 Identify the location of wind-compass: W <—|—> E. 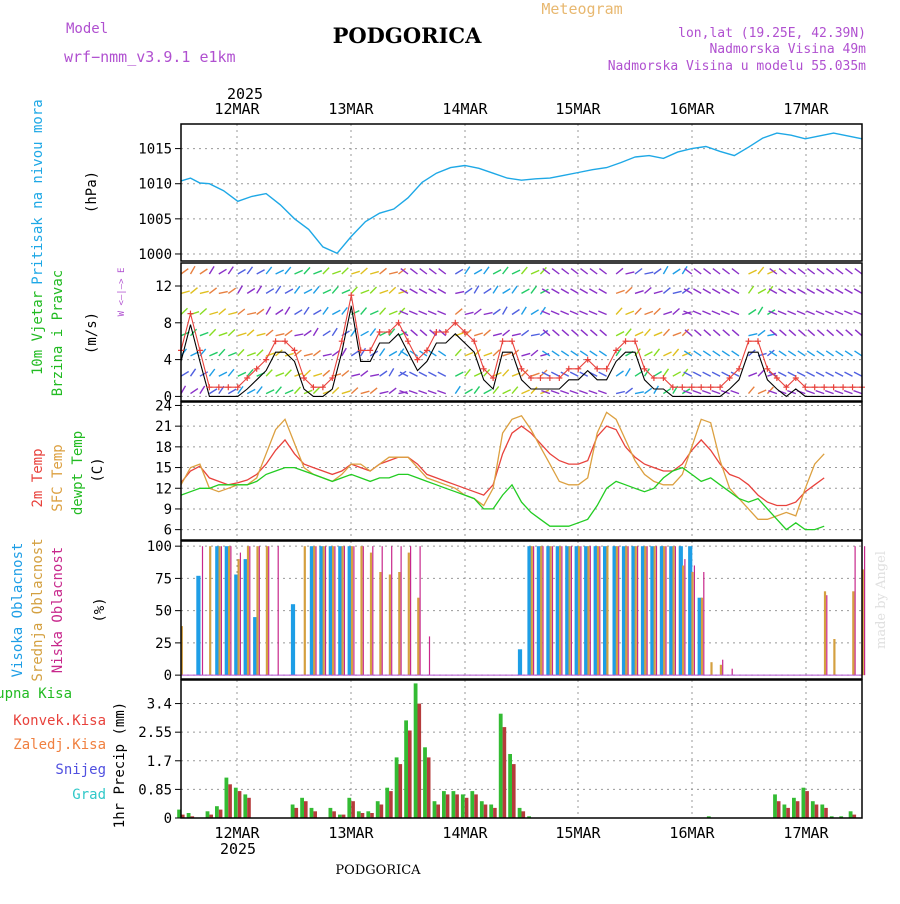
(122, 292).